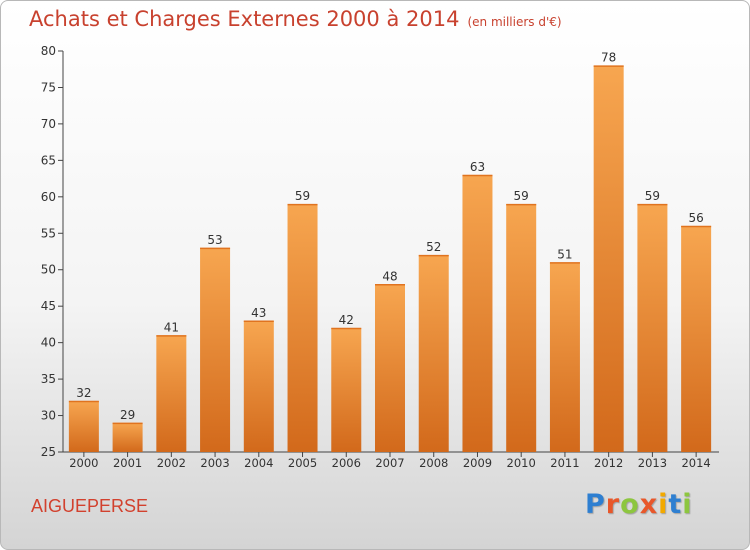 This screenshot has width=750, height=550. What do you see at coordinates (346, 320) in the screenshot?
I see `bar-data-label: 42` at bounding box center [346, 320].